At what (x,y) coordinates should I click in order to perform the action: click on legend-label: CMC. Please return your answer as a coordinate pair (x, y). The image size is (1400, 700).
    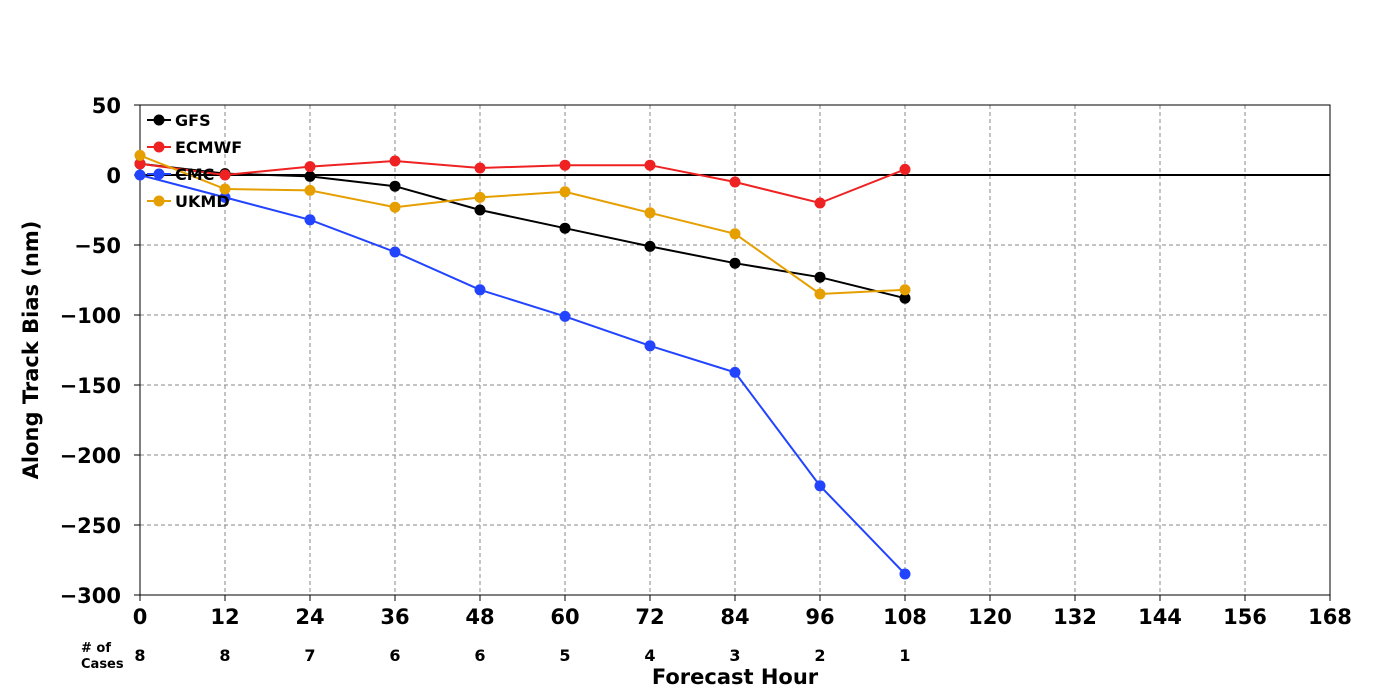
    Looking at the image, I should click on (194, 174).